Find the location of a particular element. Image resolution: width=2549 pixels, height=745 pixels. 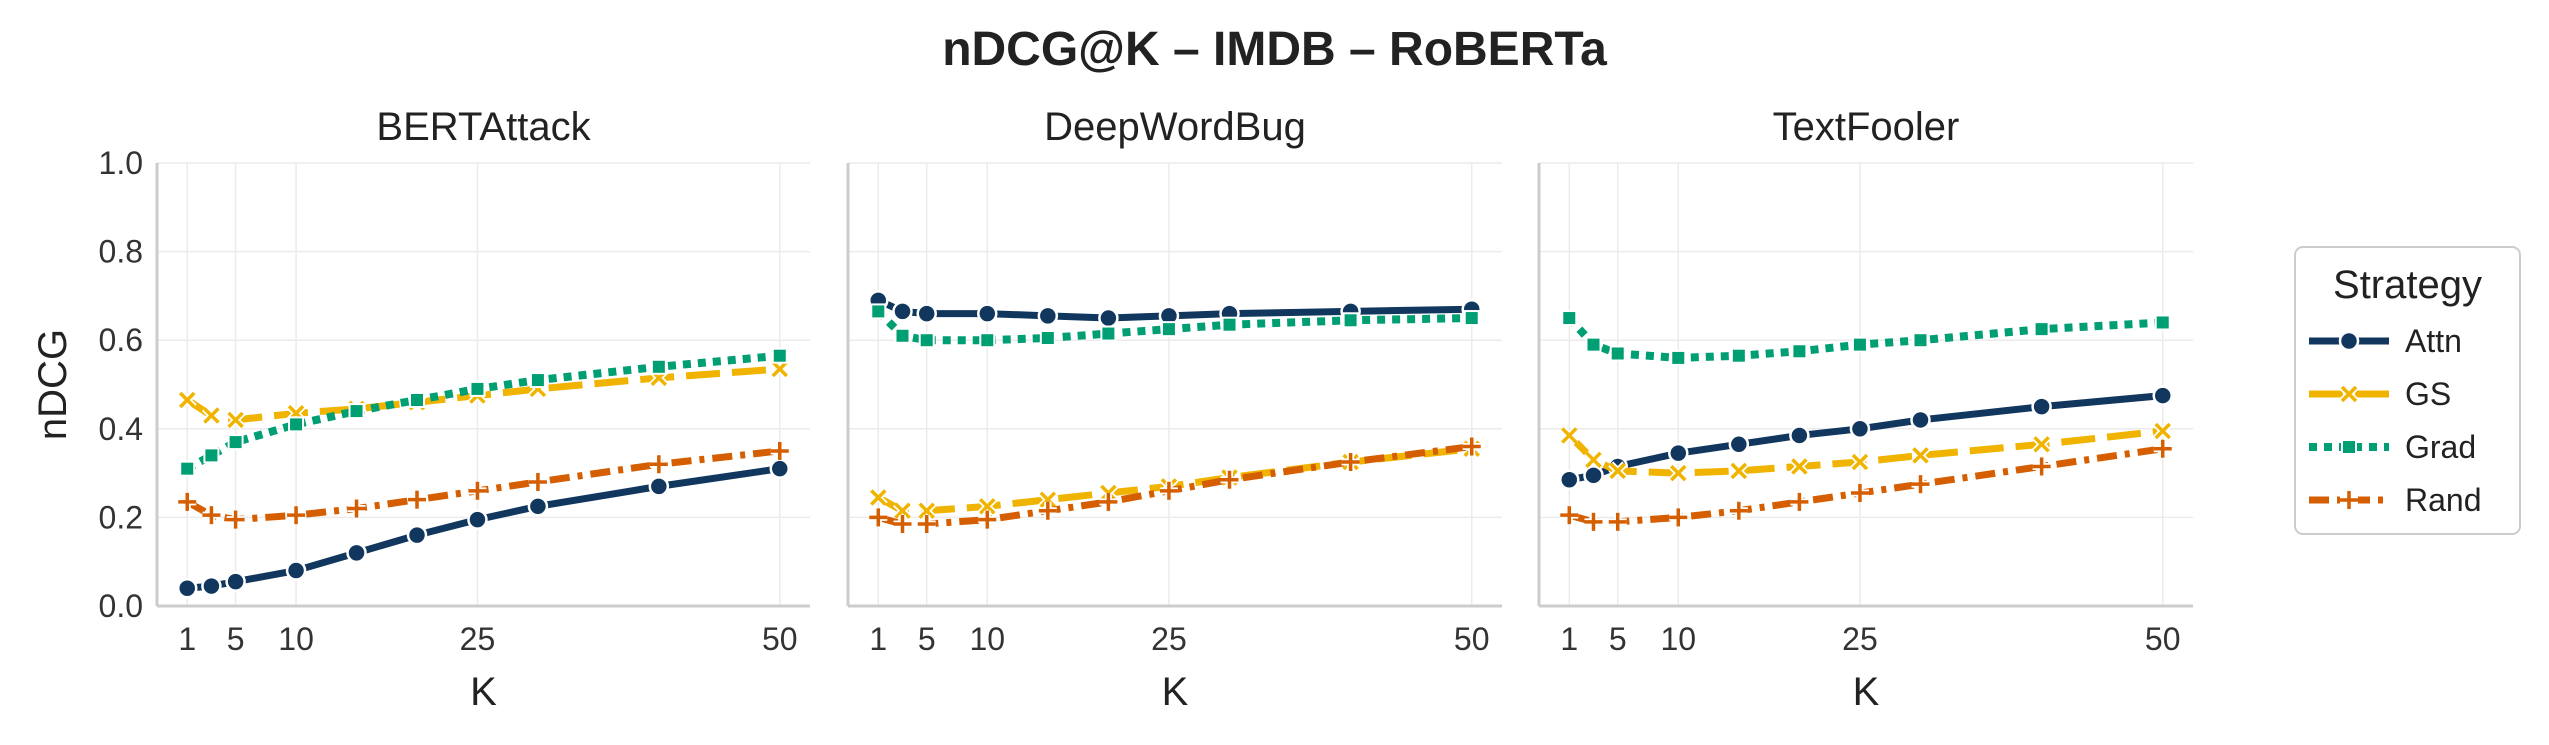

chart-legend: Strategy Attn GS Grad Rand is located at coordinates (2407, 390).